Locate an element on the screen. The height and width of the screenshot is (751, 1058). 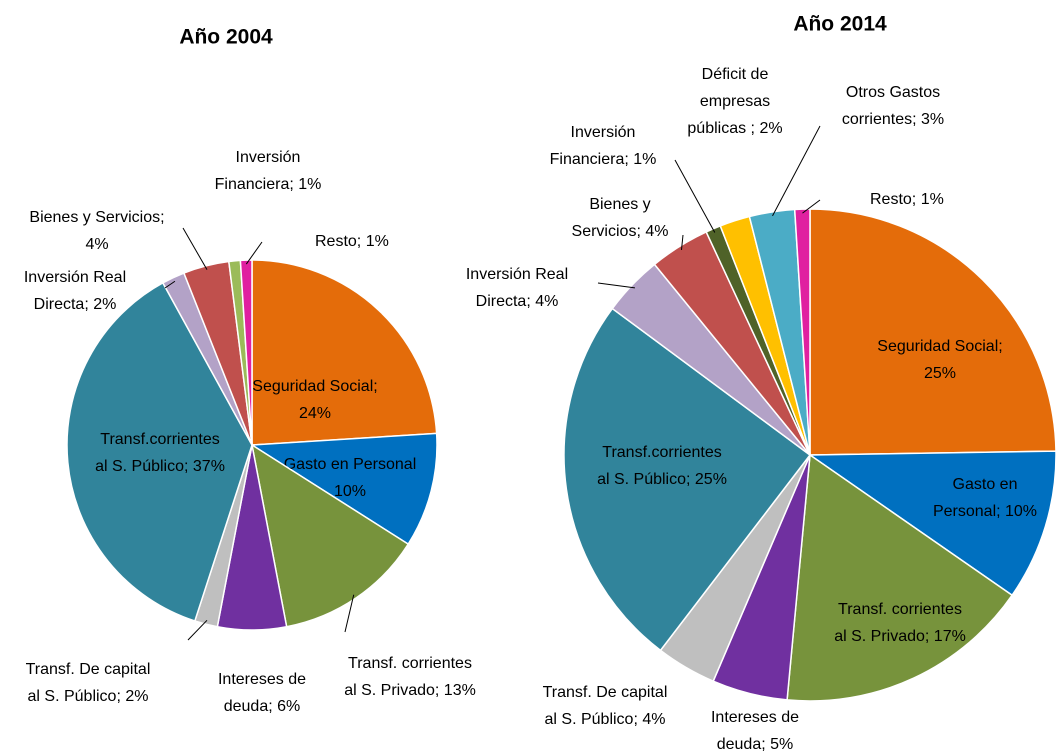
data-label: Transf. De capital al S. Público; 2% is located at coordinates (88, 683).